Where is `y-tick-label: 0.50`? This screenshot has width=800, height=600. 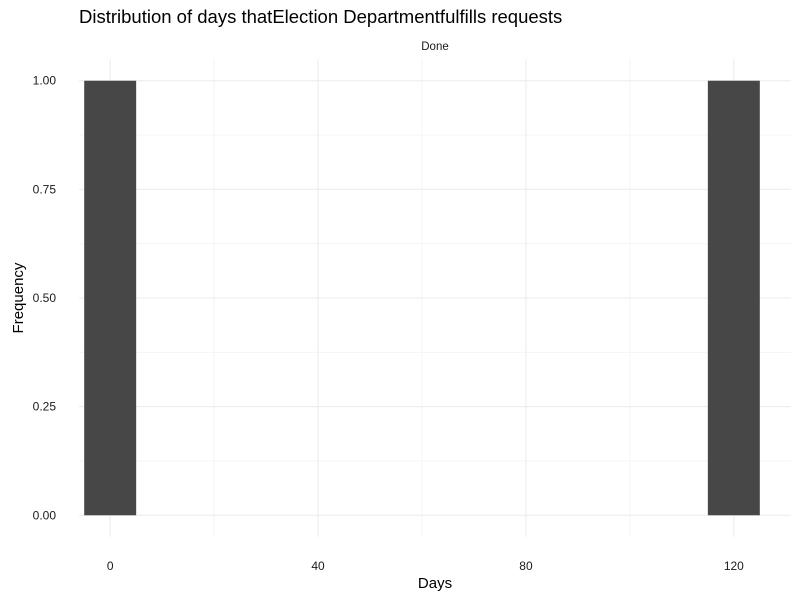
y-tick-label: 0.50 is located at coordinates (45, 298).